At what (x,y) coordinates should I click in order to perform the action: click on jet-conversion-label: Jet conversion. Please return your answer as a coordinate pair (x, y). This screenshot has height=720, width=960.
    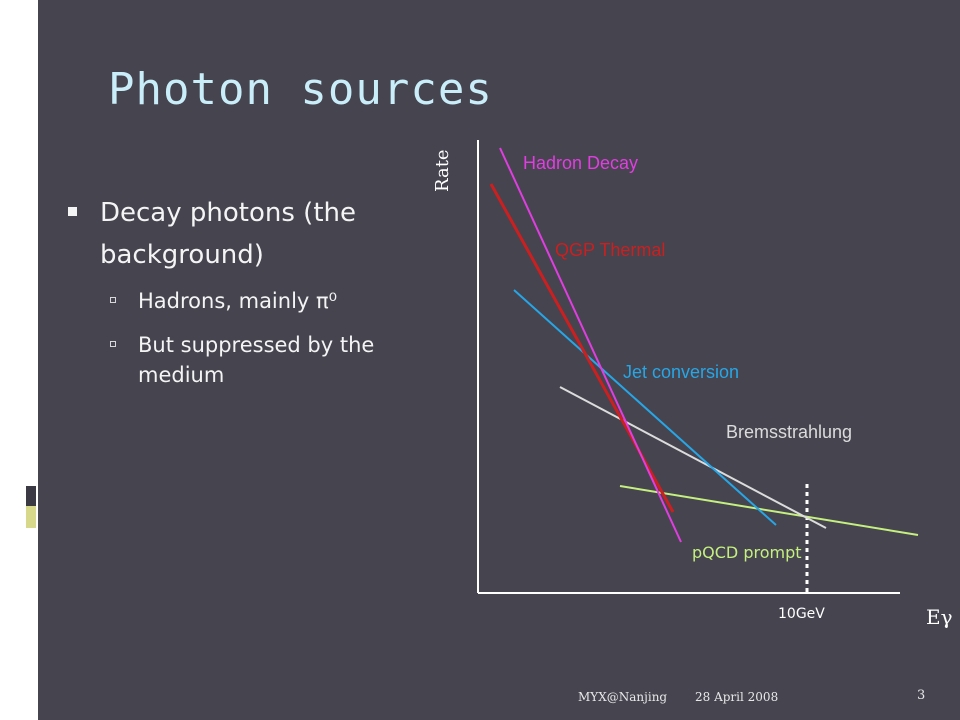
    Looking at the image, I should click on (681, 372).